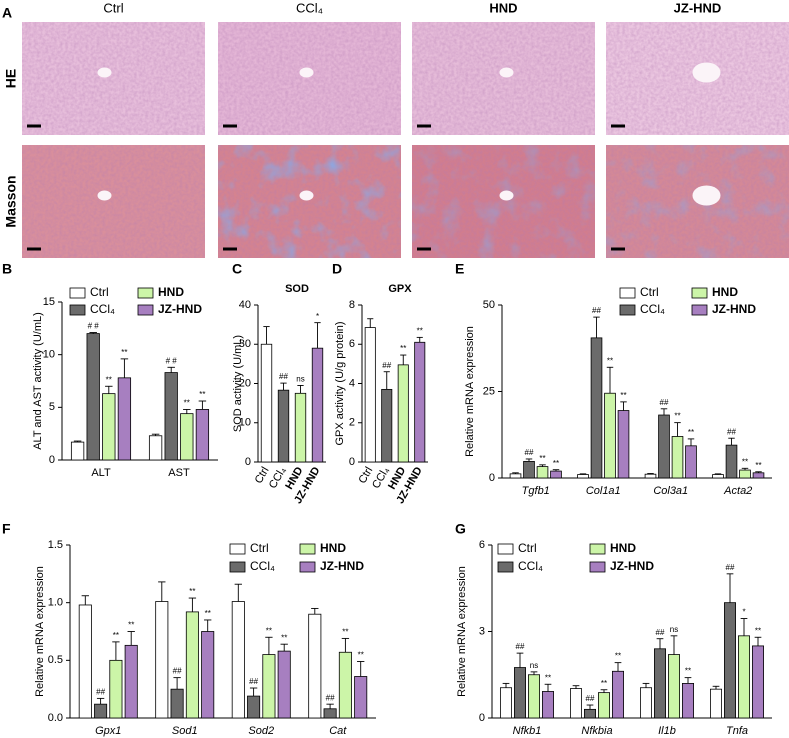 The height and width of the screenshot is (738, 789). I want to click on y-axis-label: ALT and AST activity (U/mL), so click(38, 381).